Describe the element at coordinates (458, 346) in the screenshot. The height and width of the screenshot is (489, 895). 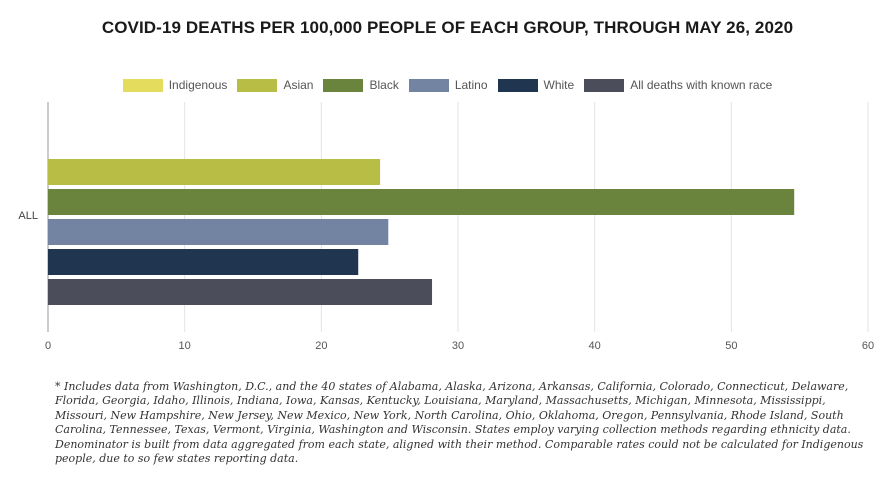
I see `x-tick-label: 30` at that location.